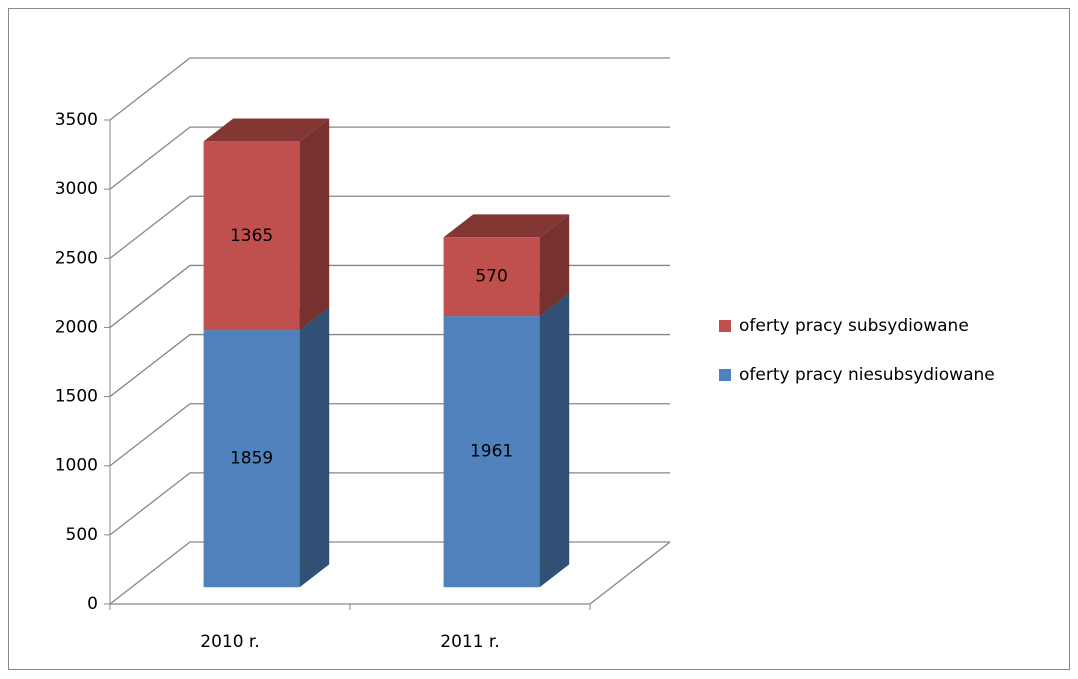 This screenshot has width=1078, height=679. I want to click on x-tick-label: 2011 r., so click(470, 642).